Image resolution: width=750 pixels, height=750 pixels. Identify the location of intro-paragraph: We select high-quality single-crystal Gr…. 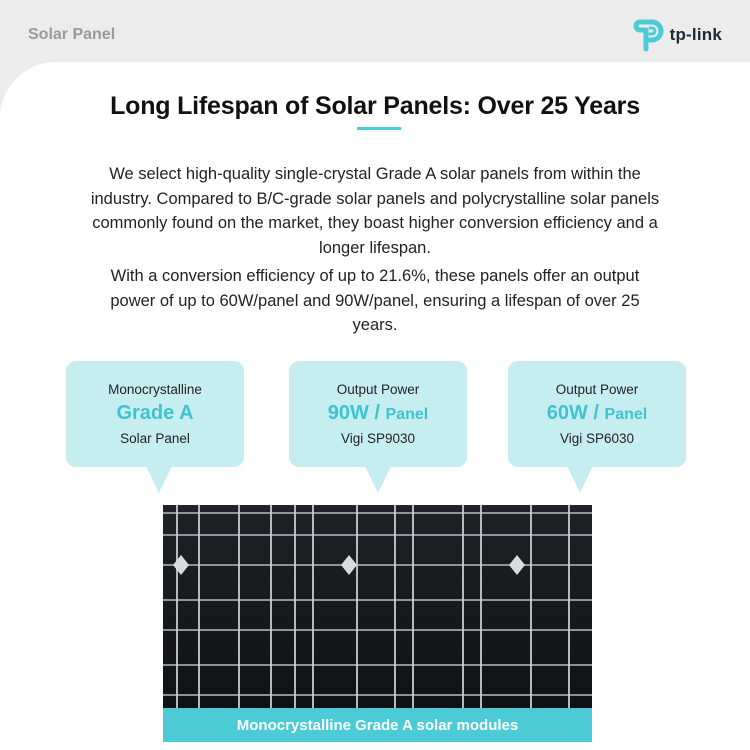
(375, 211).